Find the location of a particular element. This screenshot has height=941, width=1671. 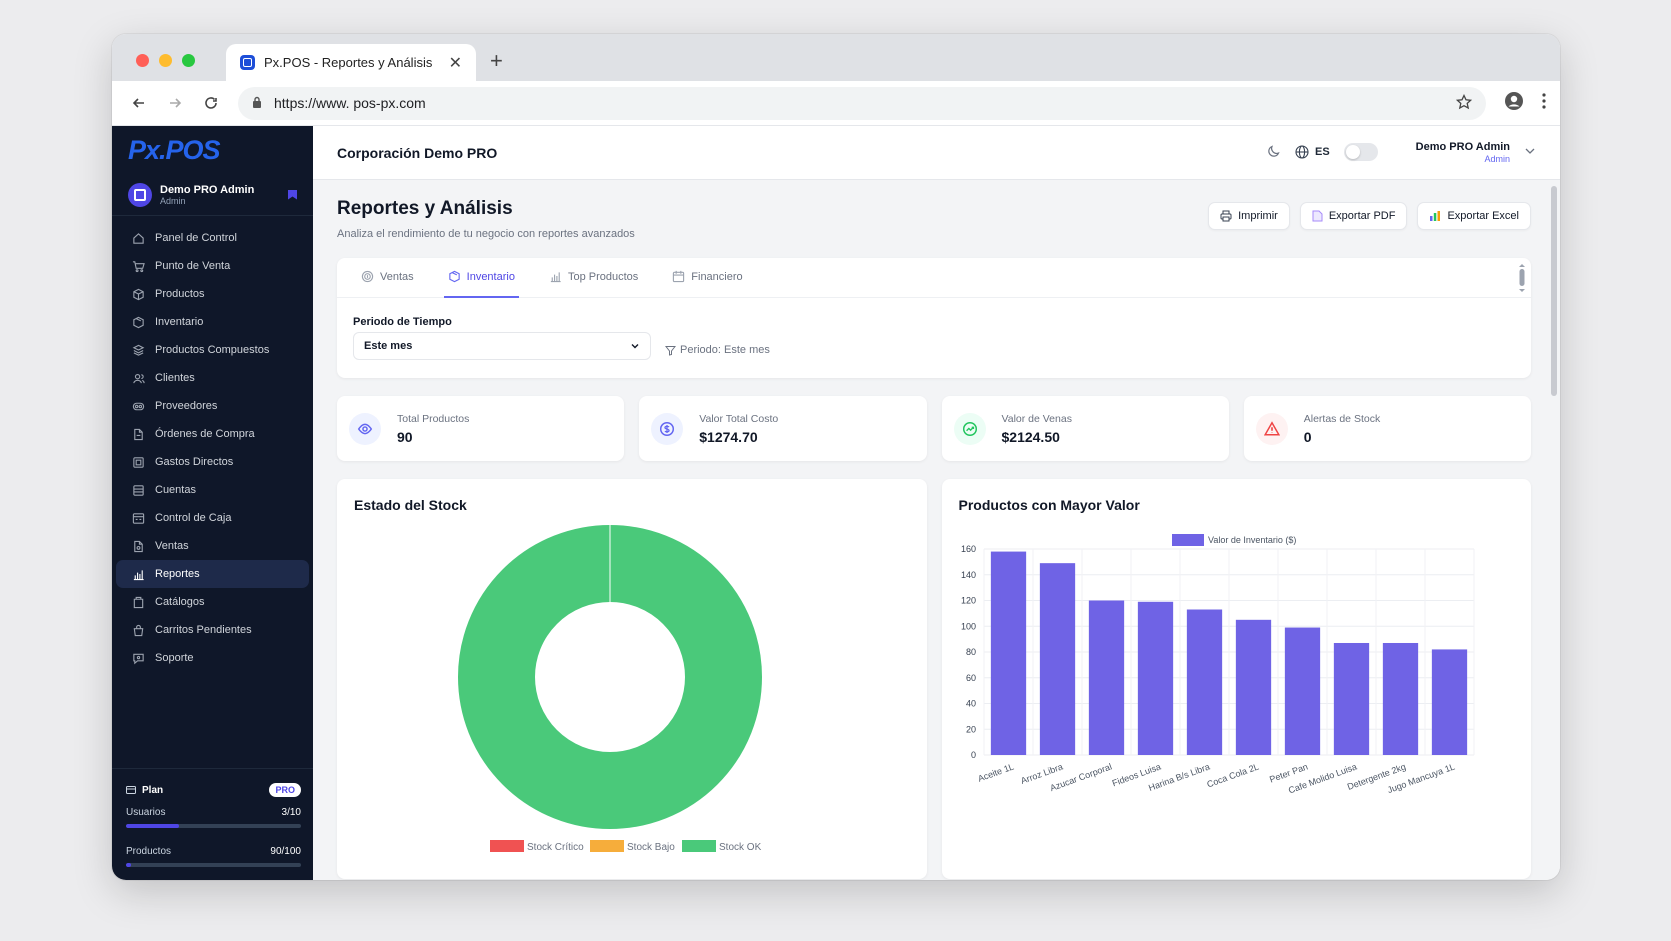

sidebar-item-productos-compuestos: Productos Compuestos is located at coordinates (212, 350).